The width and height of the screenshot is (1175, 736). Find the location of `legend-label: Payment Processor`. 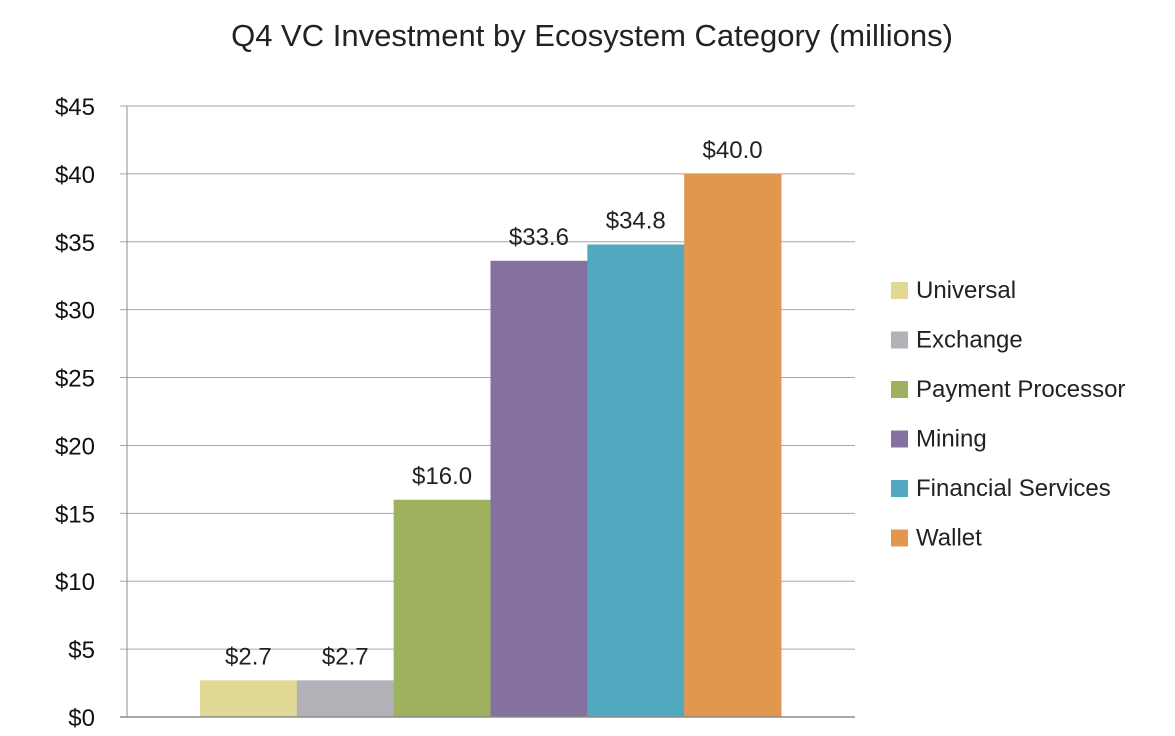

legend-label: Payment Processor is located at coordinates (1020, 389).